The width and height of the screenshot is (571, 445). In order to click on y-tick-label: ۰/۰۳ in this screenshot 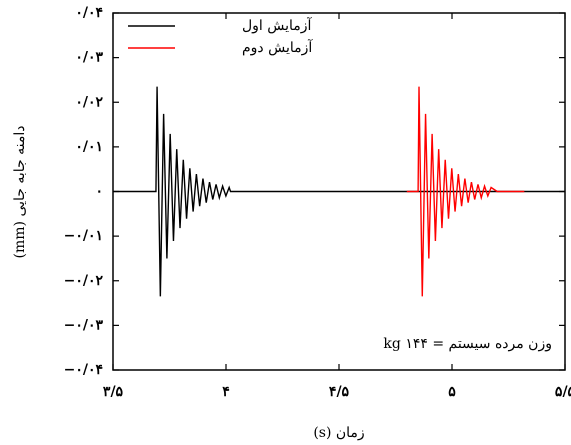, I will do `click(89, 58)`.